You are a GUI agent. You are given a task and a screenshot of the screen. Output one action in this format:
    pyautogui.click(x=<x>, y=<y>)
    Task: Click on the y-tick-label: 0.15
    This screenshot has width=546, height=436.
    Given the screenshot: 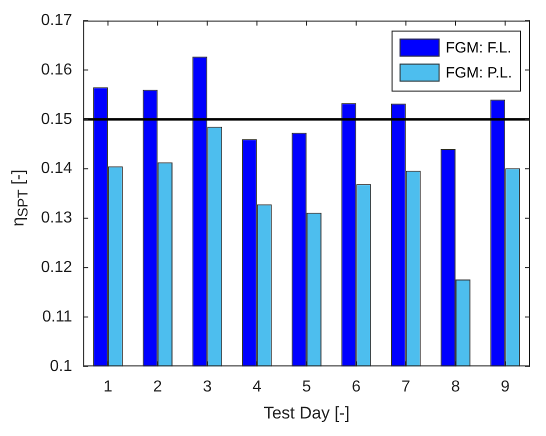 What is the action you would take?
    pyautogui.click(x=56, y=119)
    